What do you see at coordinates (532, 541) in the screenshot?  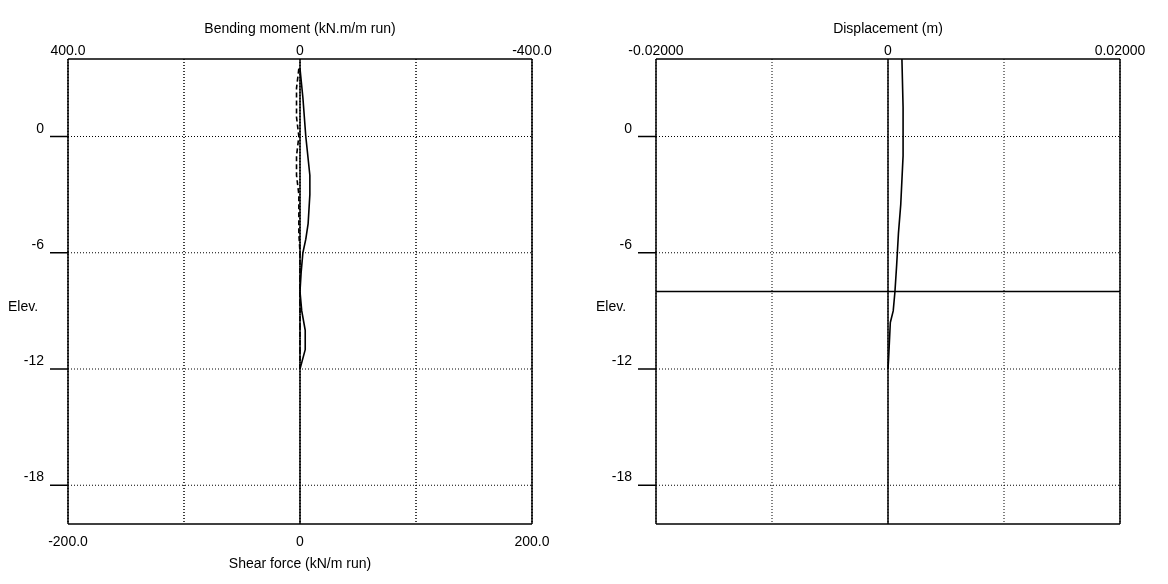 I see `x-tick-label: 200.0` at bounding box center [532, 541].